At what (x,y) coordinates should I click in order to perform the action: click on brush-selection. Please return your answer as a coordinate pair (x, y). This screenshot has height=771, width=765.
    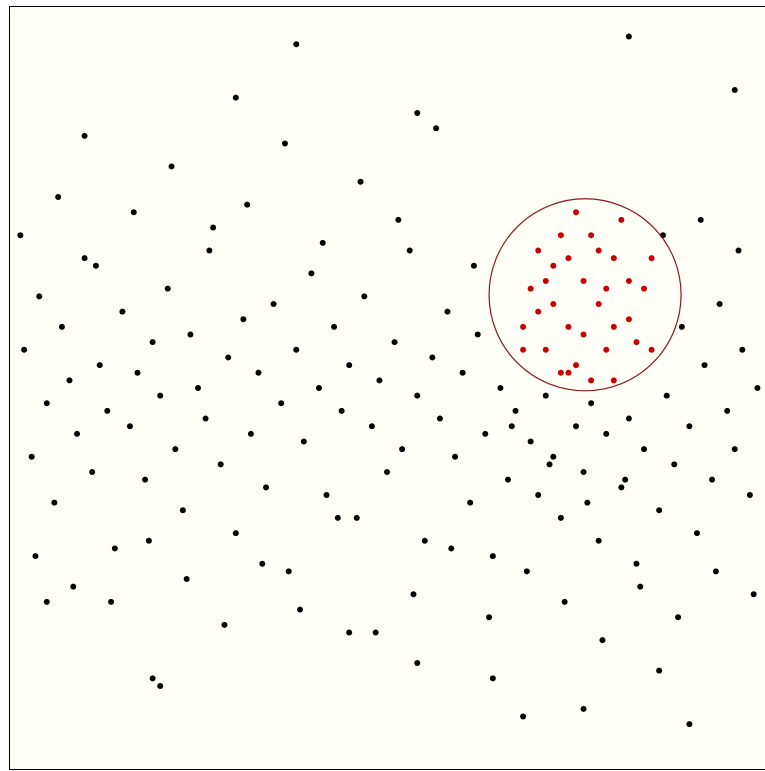
    Looking at the image, I should click on (585, 295).